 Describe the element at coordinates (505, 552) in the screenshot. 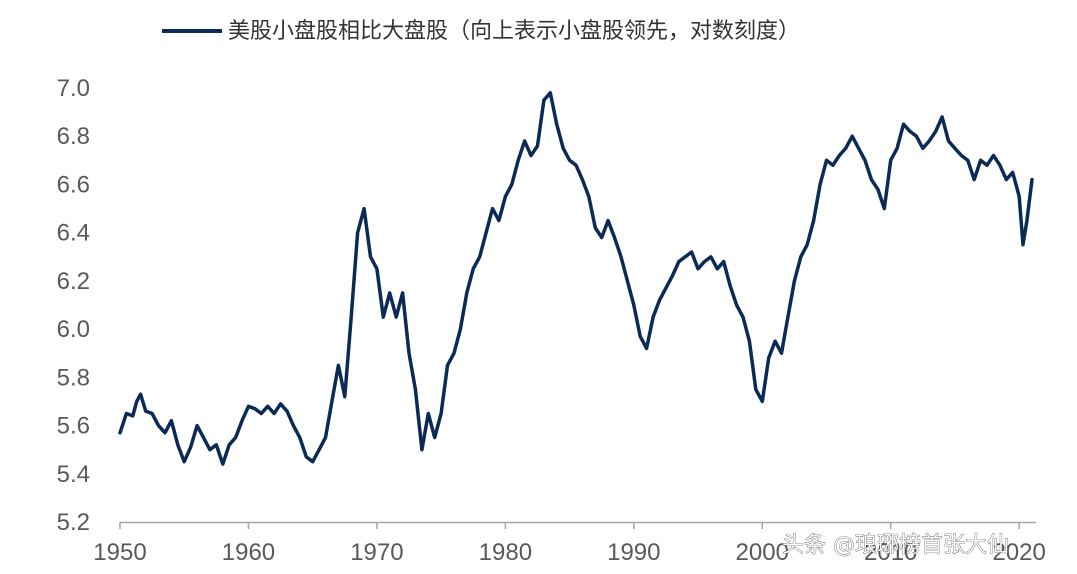

I see `x-tick-label: 1980` at that location.